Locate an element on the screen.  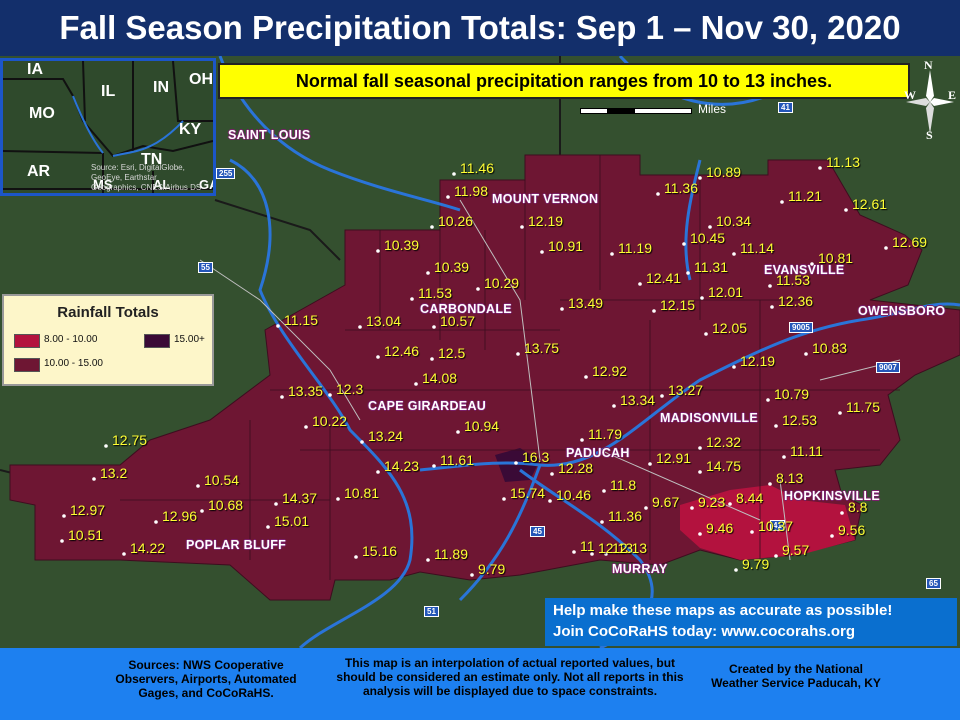
city-label: OWENSBORO is located at coordinates (902, 311).